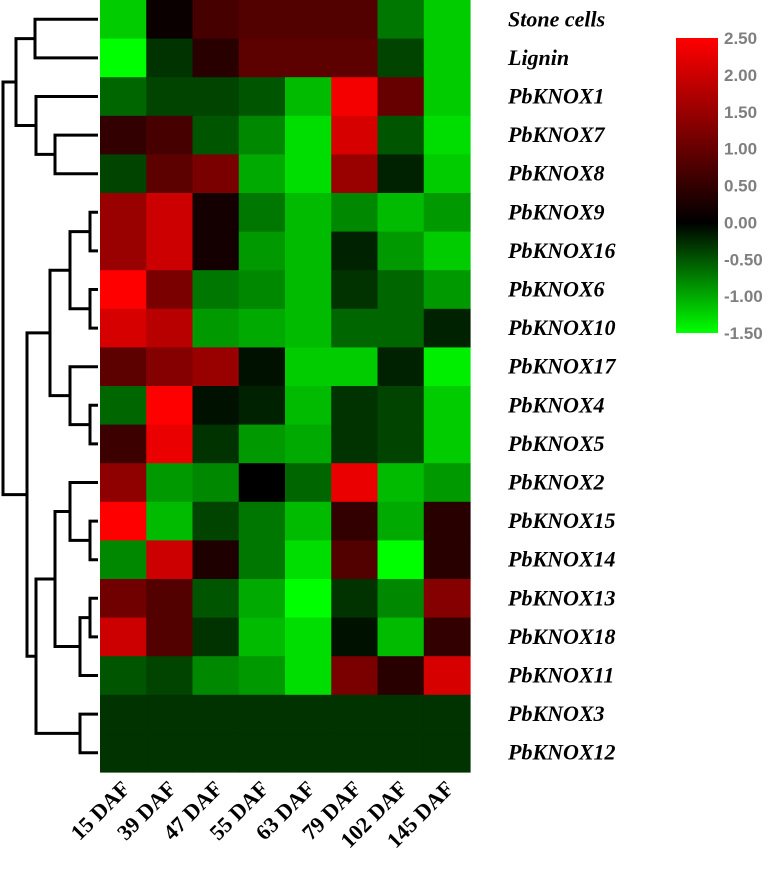 The image size is (772, 890). Describe the element at coordinates (556, 211) in the screenshot. I see `row-label: PbKNOX9` at that location.